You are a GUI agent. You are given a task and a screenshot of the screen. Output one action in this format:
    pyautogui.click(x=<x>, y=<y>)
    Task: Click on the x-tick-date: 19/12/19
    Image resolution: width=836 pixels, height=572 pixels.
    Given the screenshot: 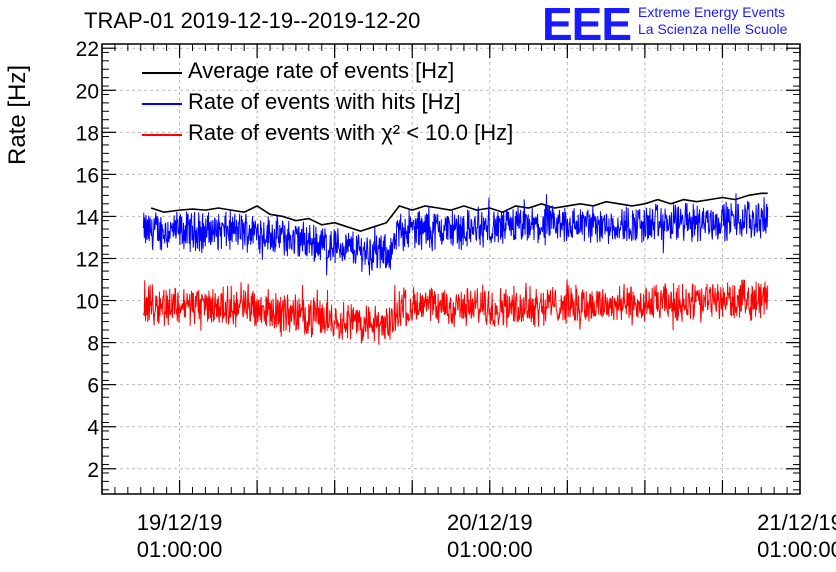 What is the action you would take?
    pyautogui.click(x=180, y=522)
    